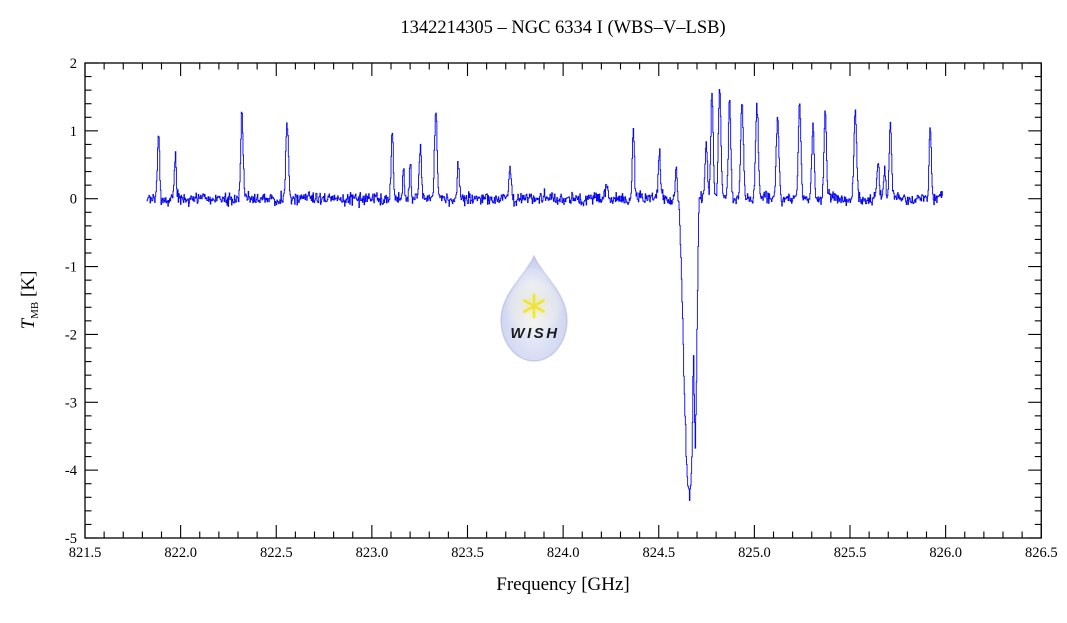 This screenshot has width=1067, height=623. What do you see at coordinates (945, 553) in the screenshot?
I see `x-tick-label: 826.0` at bounding box center [945, 553].